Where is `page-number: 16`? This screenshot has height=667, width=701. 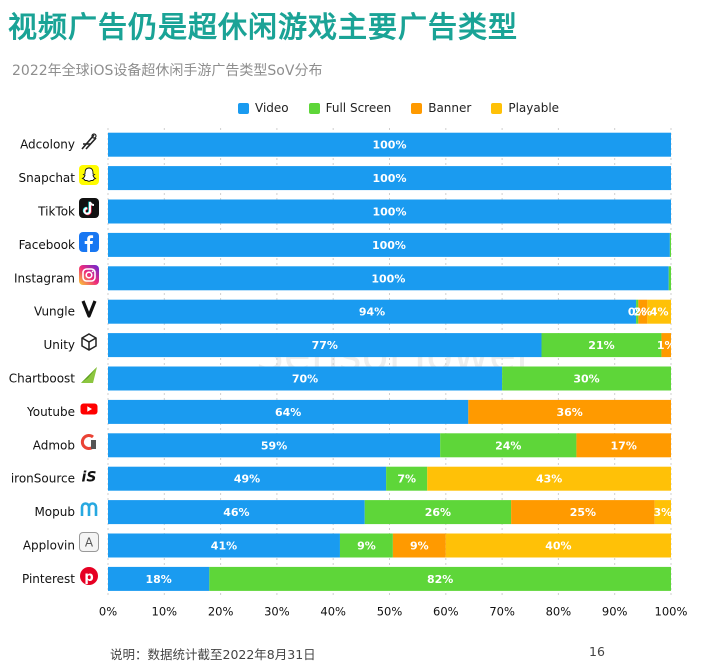 page-number: 16 is located at coordinates (597, 651).